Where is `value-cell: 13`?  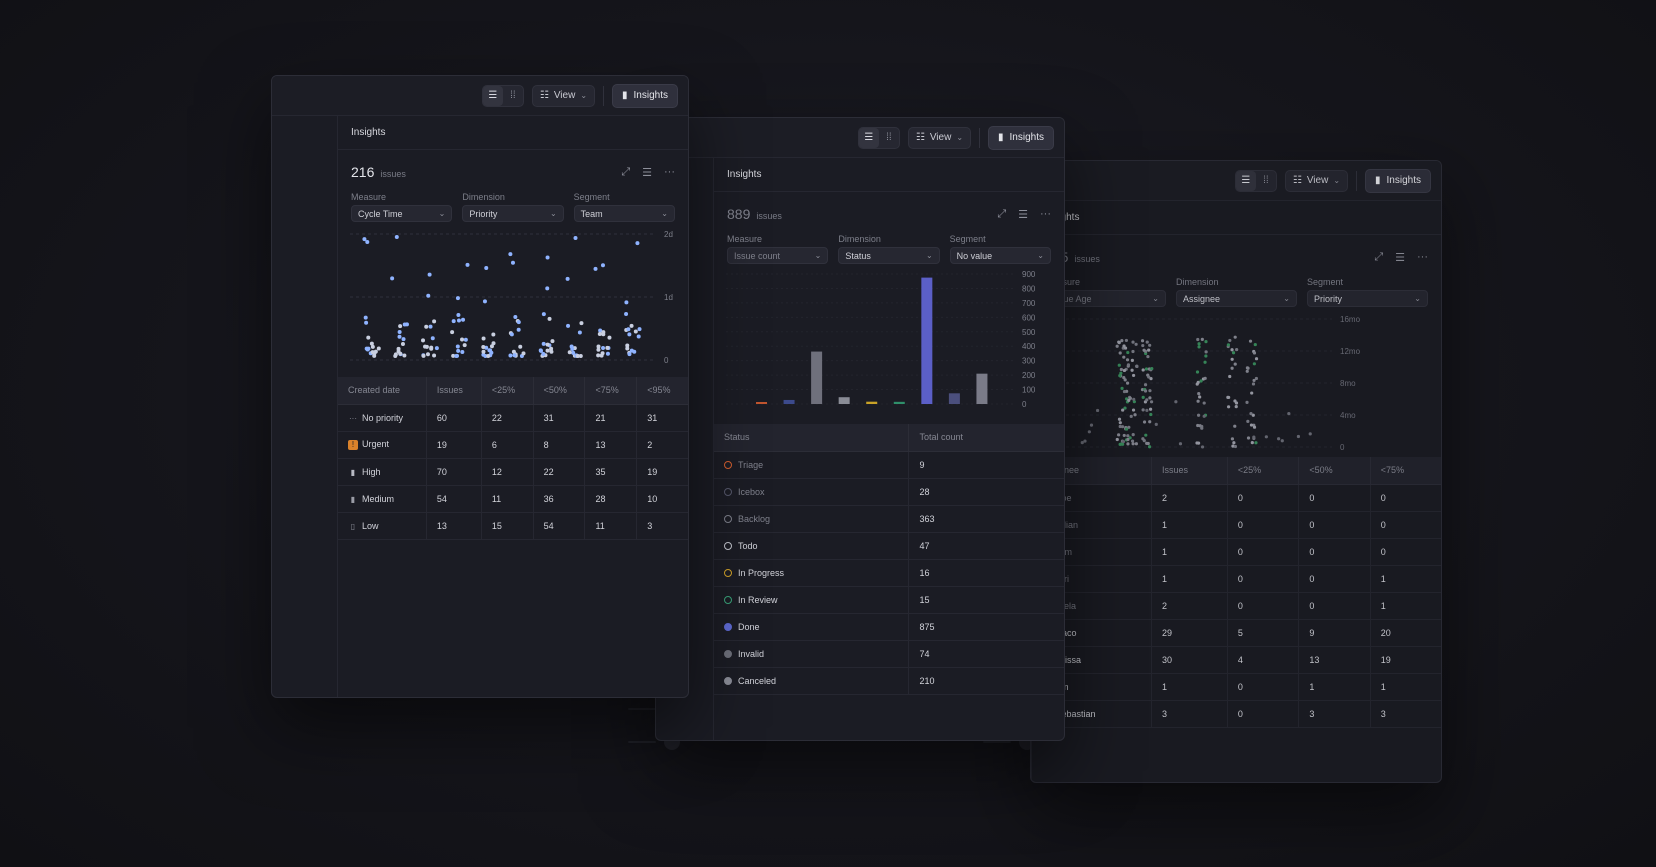
value-cell: 13 is located at coordinates (611, 445).